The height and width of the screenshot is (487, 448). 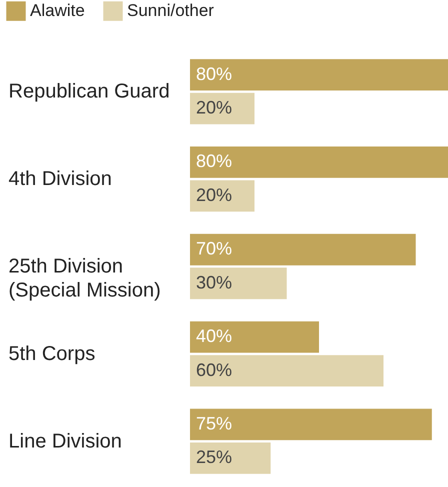 I want to click on y-tick-label: 25th Division (Special Mission), so click(x=84, y=279).